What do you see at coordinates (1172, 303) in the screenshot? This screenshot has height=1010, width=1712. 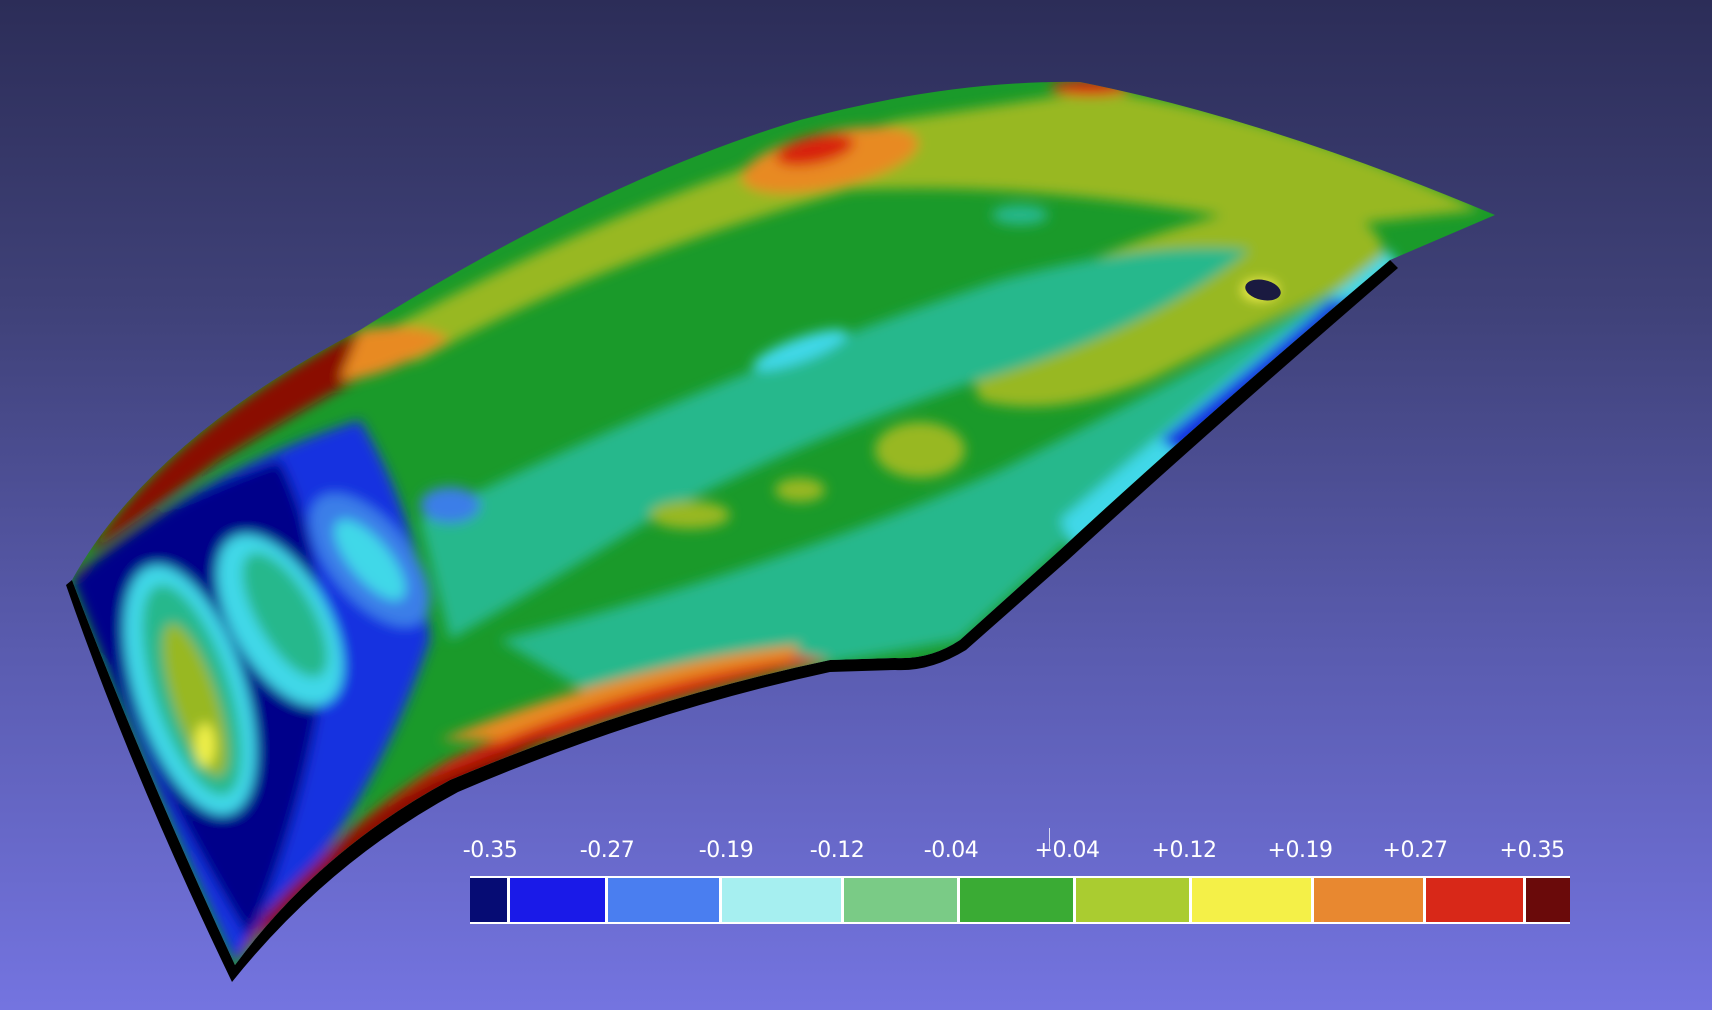 I see `zone-right-plateau` at bounding box center [1172, 303].